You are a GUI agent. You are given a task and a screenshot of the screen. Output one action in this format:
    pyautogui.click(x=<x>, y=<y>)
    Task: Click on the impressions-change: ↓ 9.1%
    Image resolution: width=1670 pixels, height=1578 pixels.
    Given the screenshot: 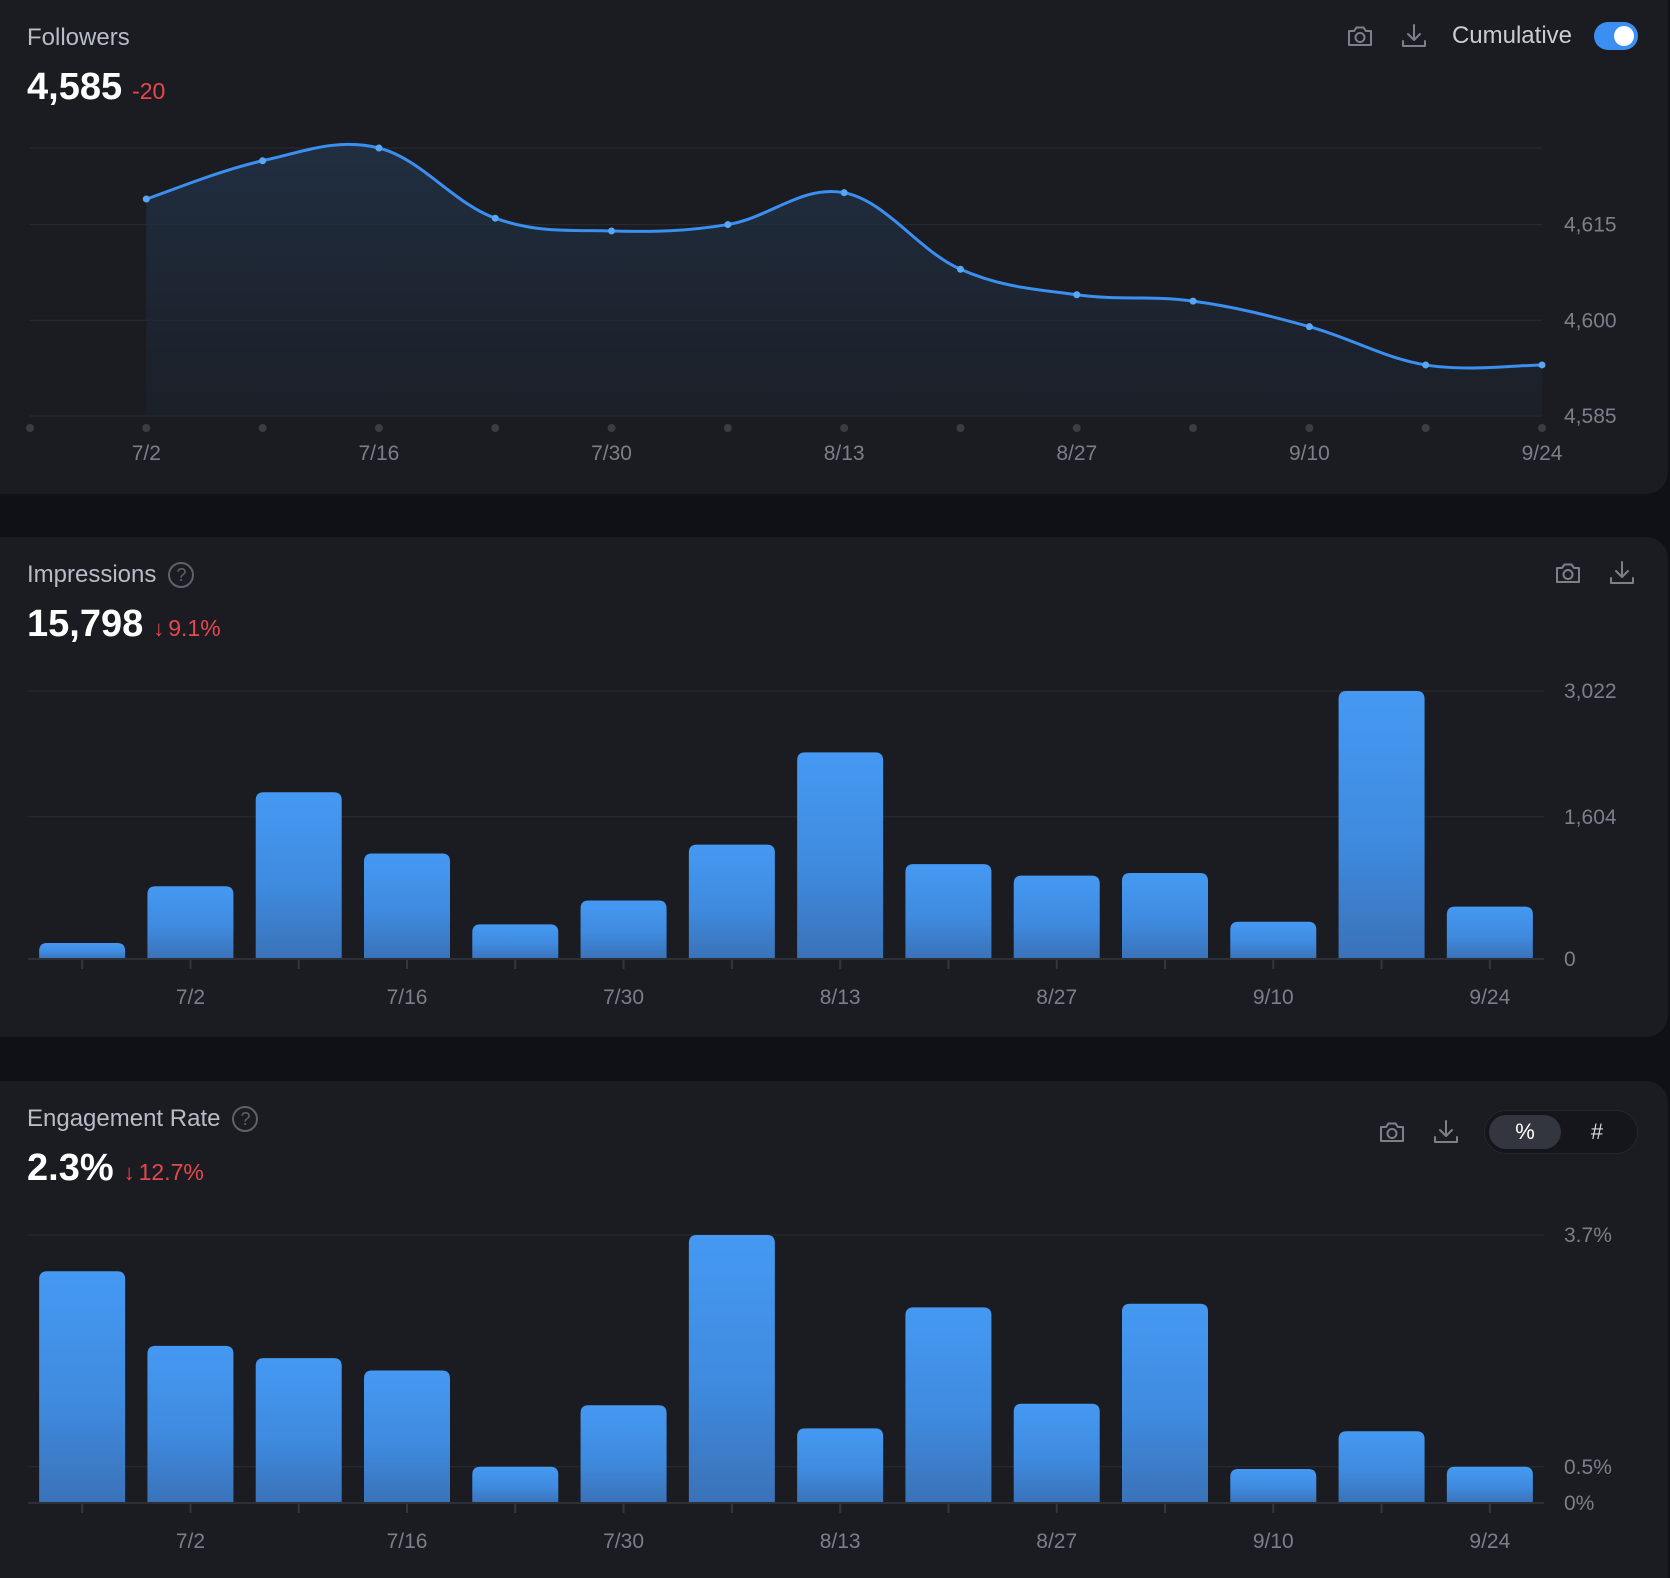 What is the action you would take?
    pyautogui.click(x=186, y=628)
    